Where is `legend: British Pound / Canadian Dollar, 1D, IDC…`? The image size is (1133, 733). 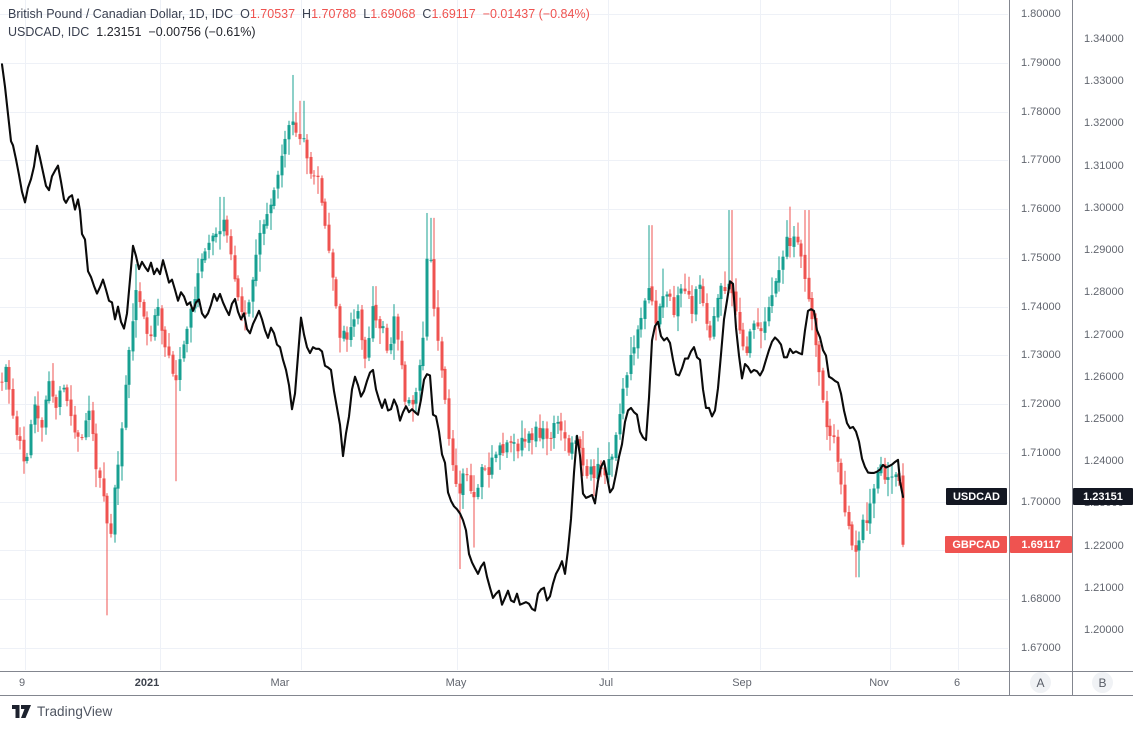
legend: British Pound / Canadian Dollar, 1D, IDC… is located at coordinates (299, 25).